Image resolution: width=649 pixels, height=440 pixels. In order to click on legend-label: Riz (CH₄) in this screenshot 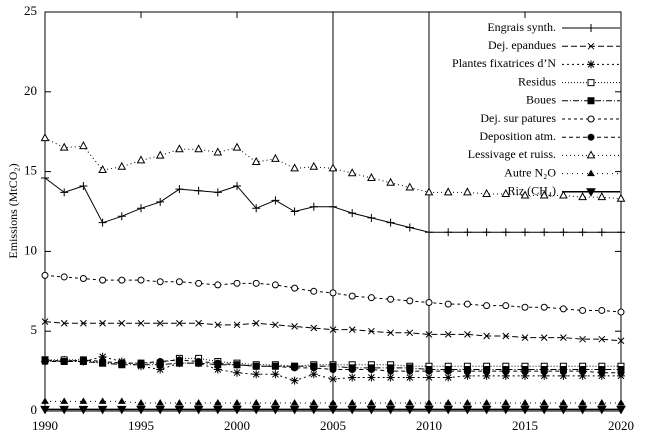, I will do `click(531, 191)`.